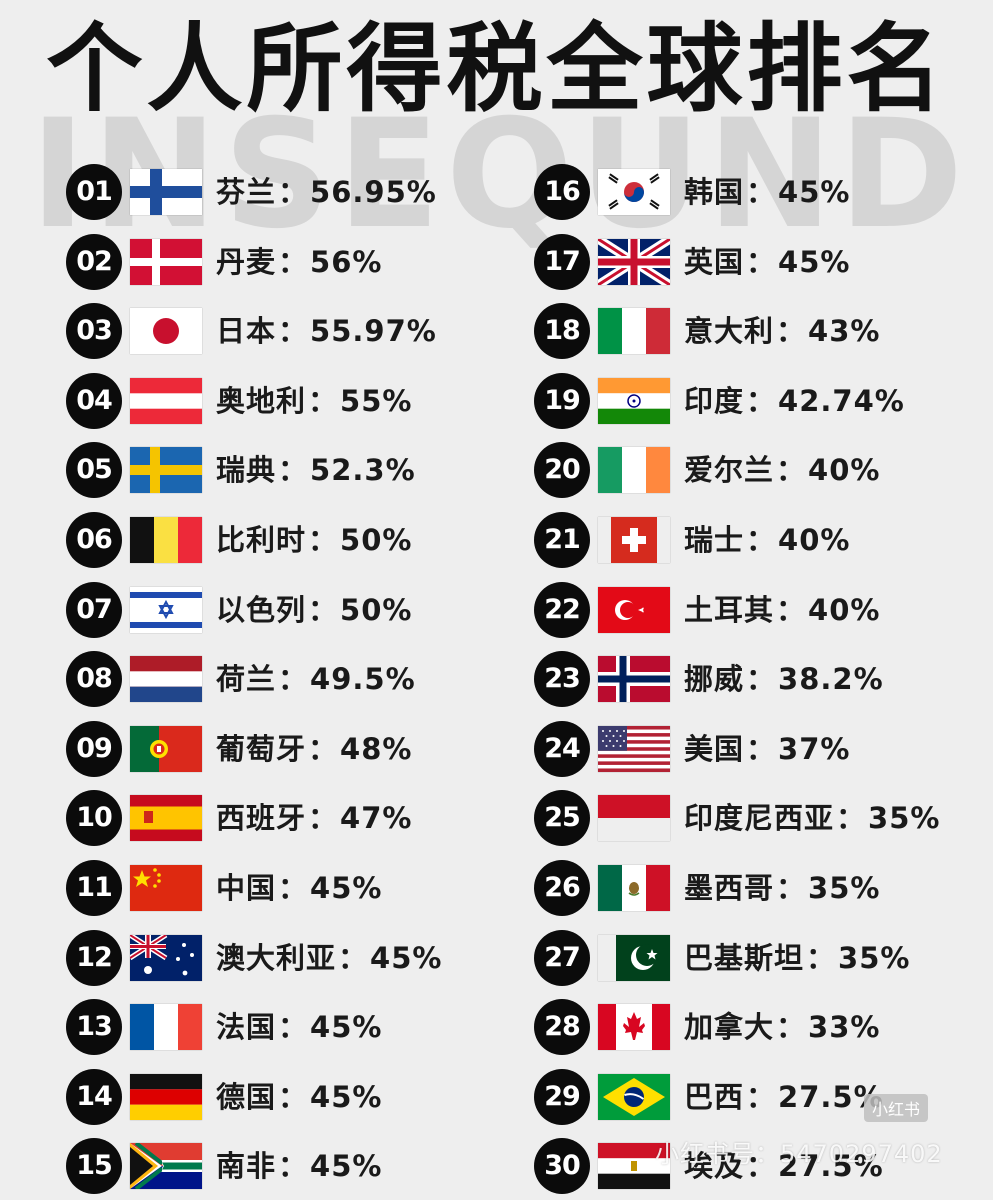 This screenshot has height=1200, width=993. What do you see at coordinates (94, 957) in the screenshot?
I see `rank-badge: 12` at bounding box center [94, 957].